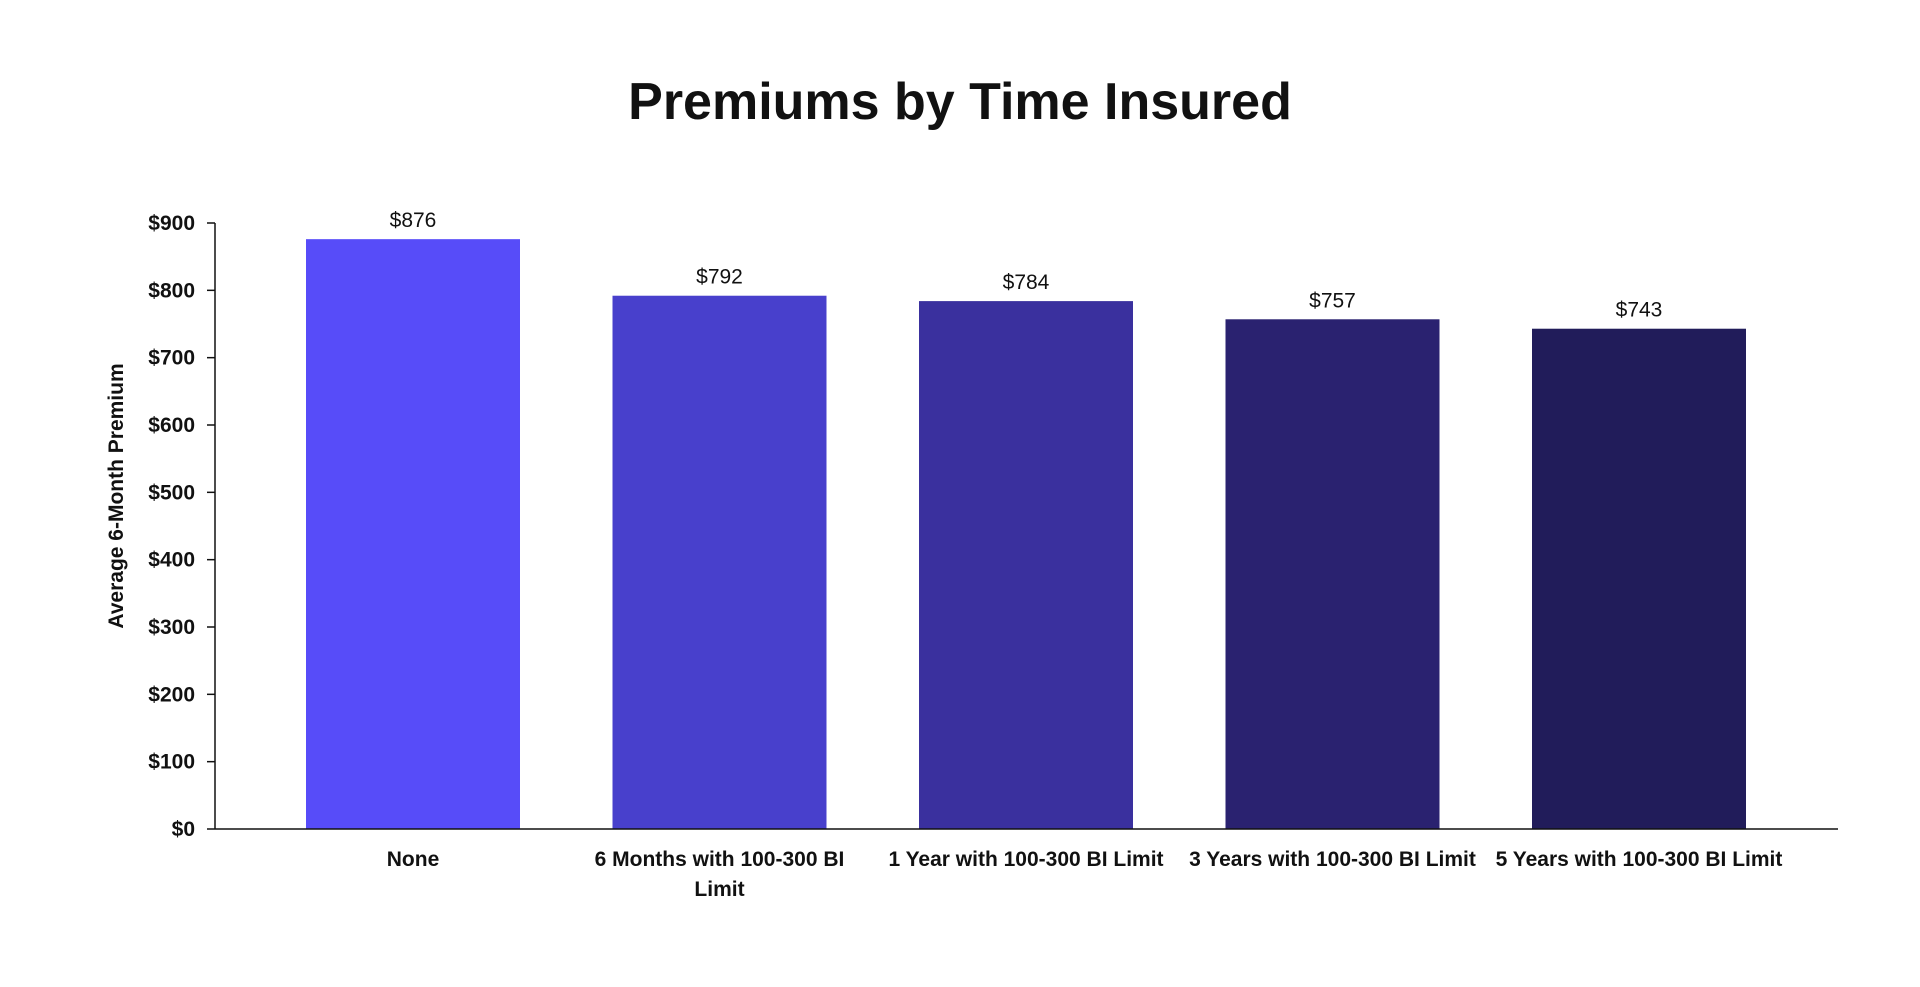 The height and width of the screenshot is (987, 1920). Describe the element at coordinates (171, 492) in the screenshot. I see `y-tick-label: $500` at that location.